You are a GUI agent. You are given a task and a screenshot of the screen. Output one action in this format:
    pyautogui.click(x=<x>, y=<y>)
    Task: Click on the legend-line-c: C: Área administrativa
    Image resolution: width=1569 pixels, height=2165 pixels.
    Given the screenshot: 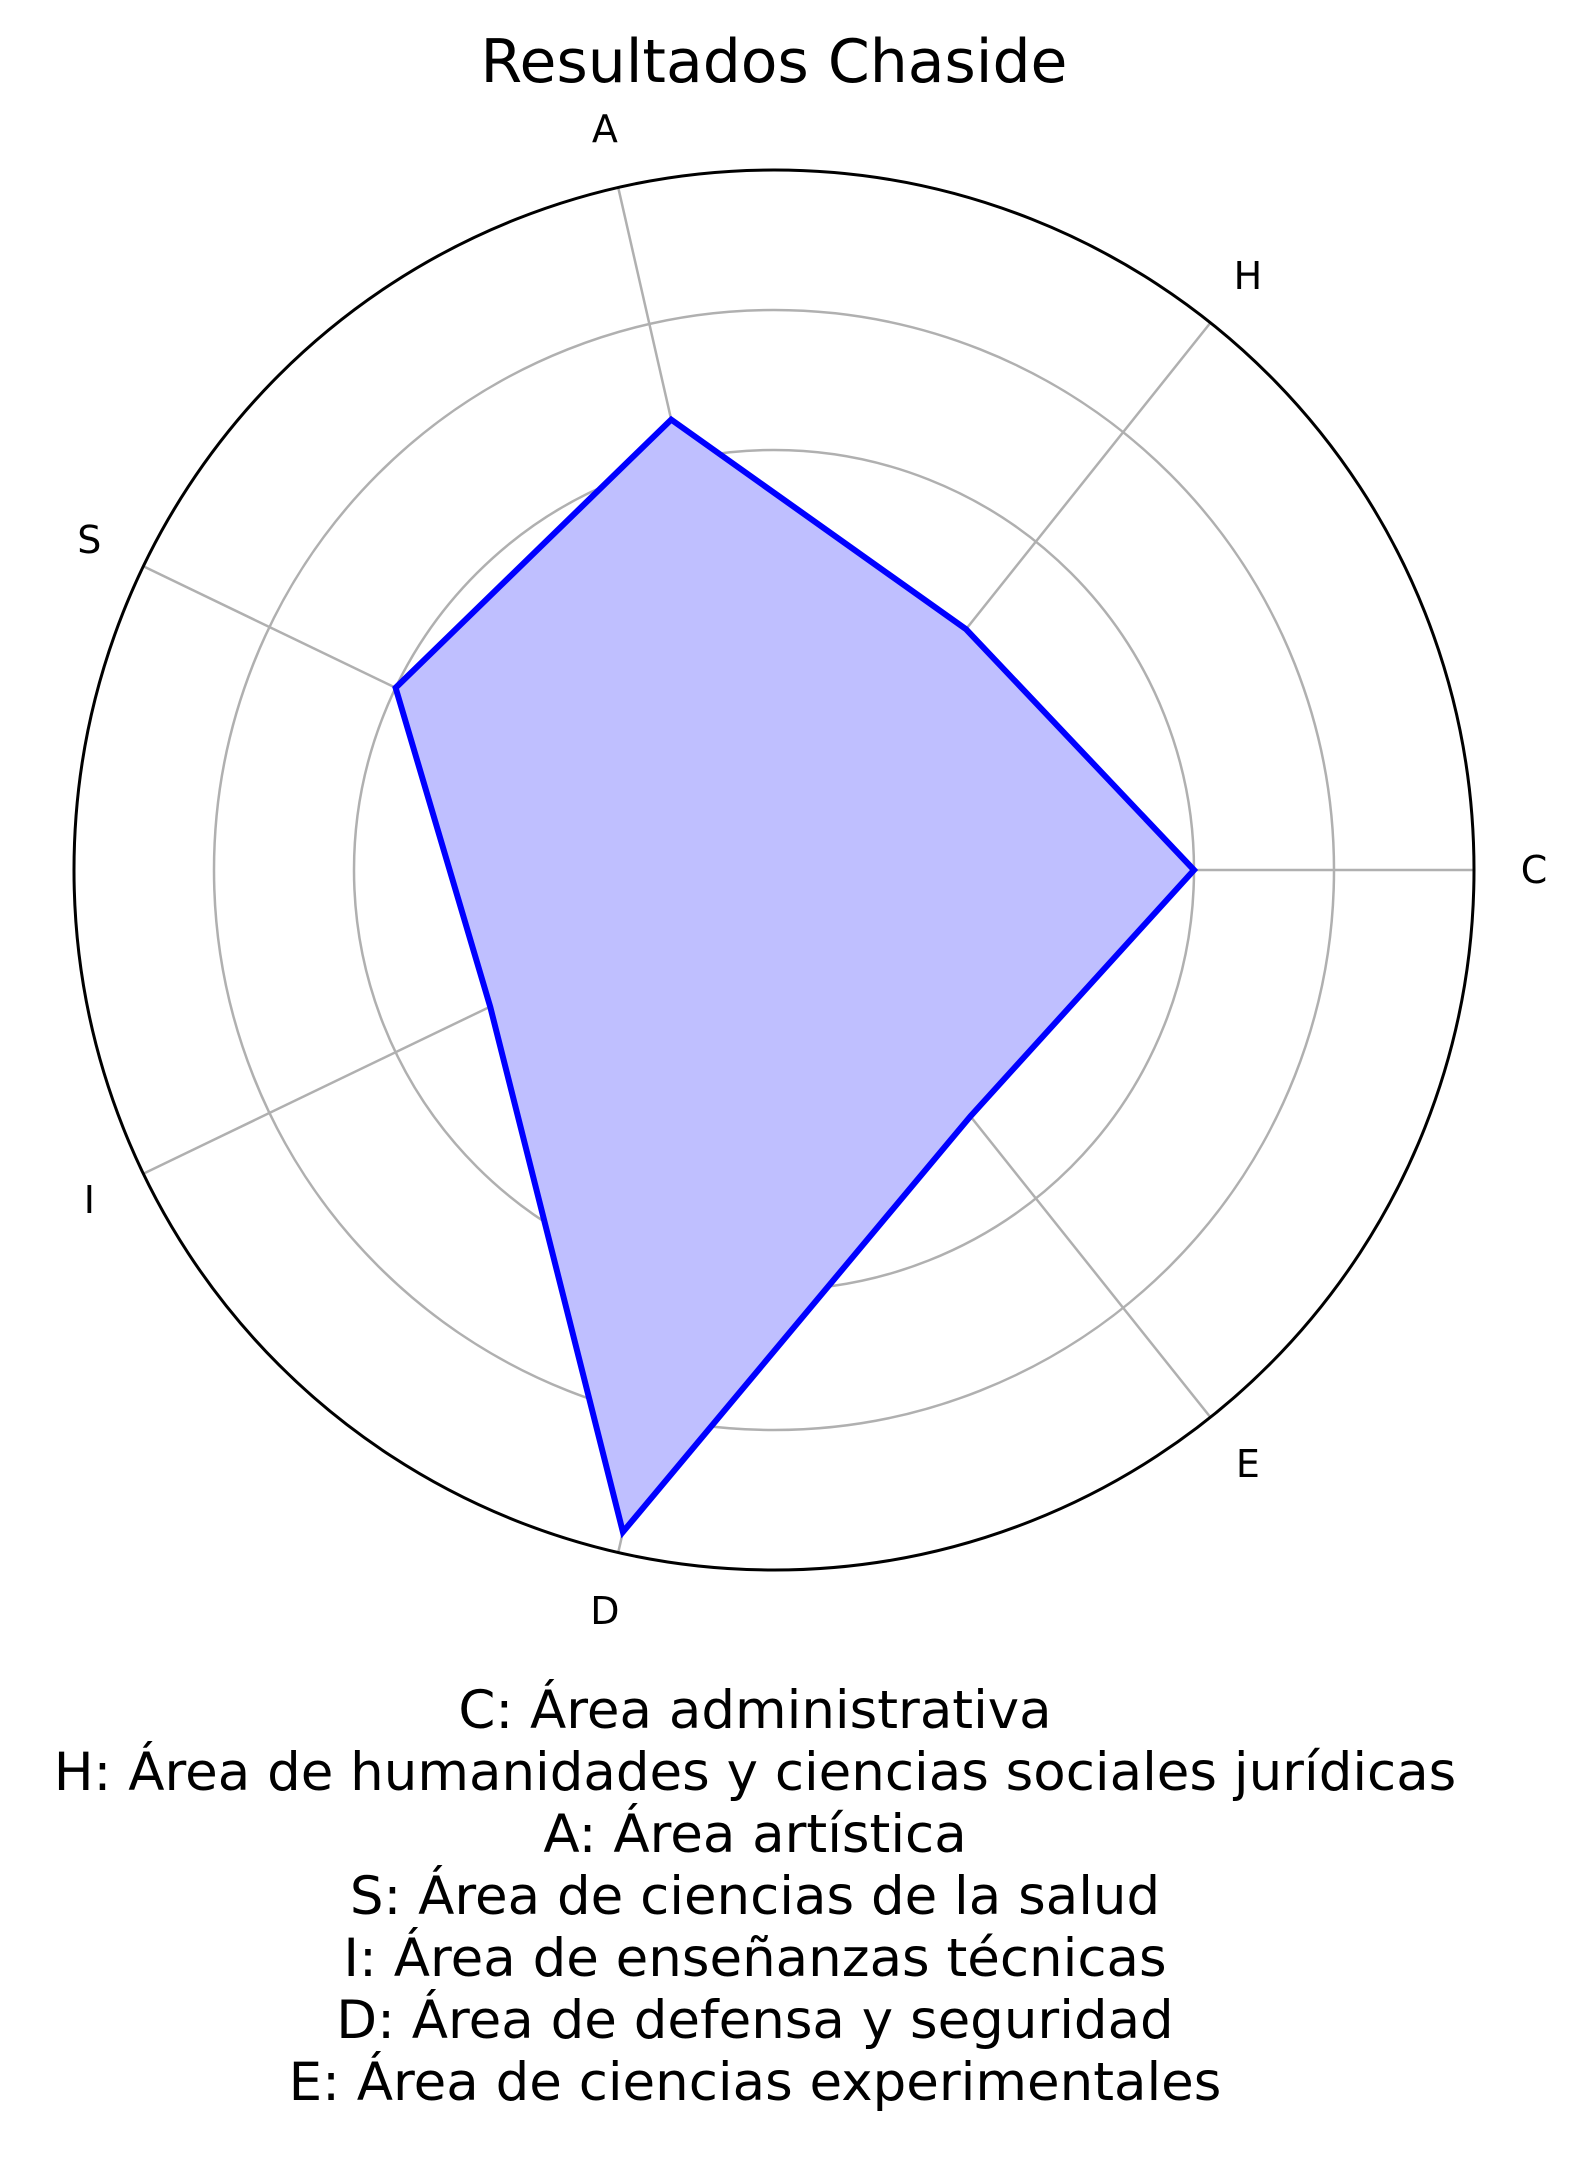 What is the action you would take?
    pyautogui.click(x=755, y=1710)
    